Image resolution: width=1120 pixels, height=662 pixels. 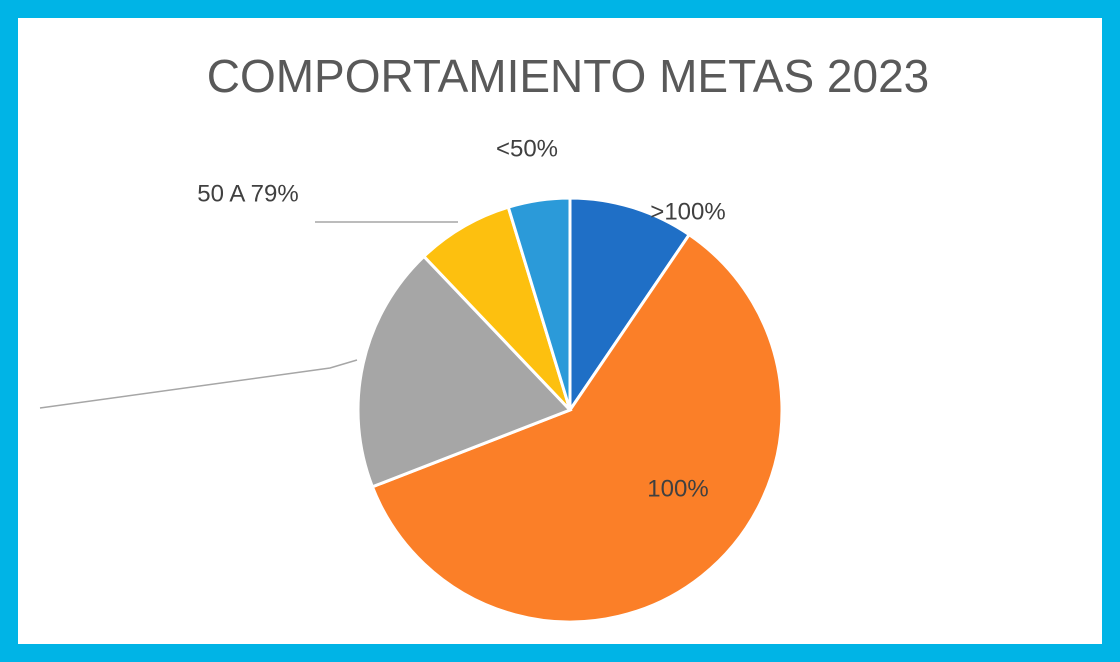 What do you see at coordinates (687, 211) in the screenshot?
I see `slice-label: >100%` at bounding box center [687, 211].